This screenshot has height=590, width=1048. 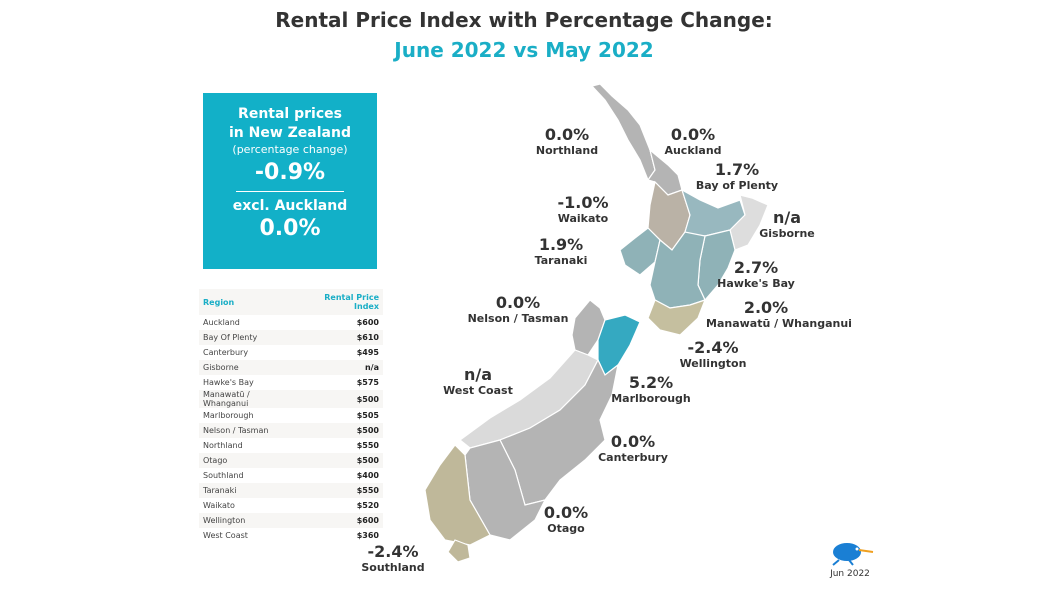 I want to click on map-label: 5.2% Marlborough, so click(x=651, y=389).